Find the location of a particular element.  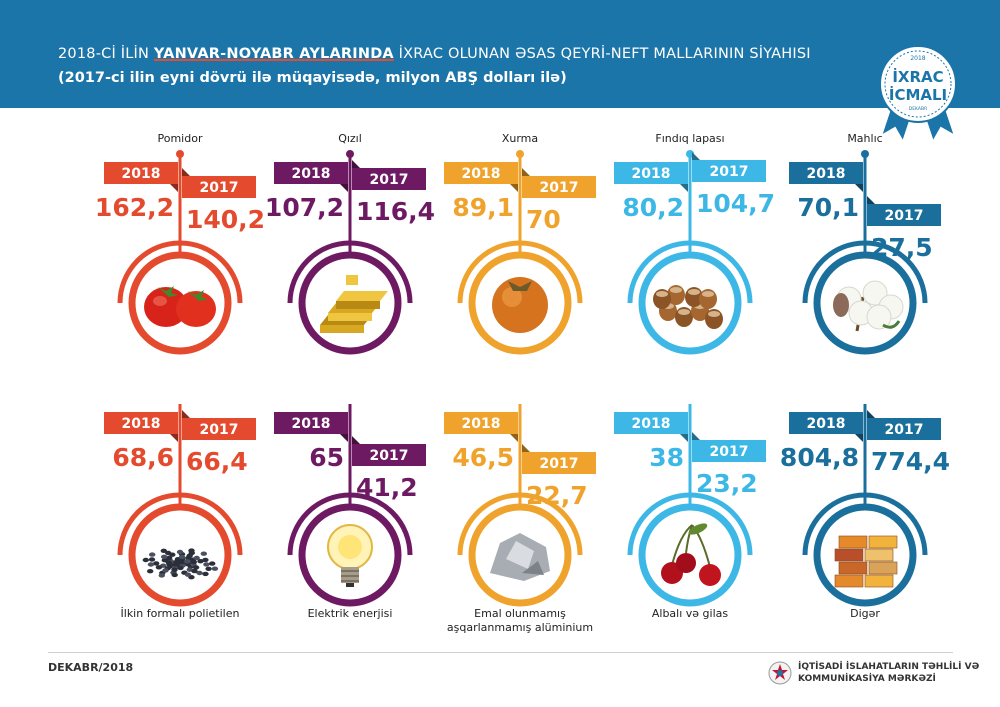

category-label: Digər is located at coordinates (865, 613).